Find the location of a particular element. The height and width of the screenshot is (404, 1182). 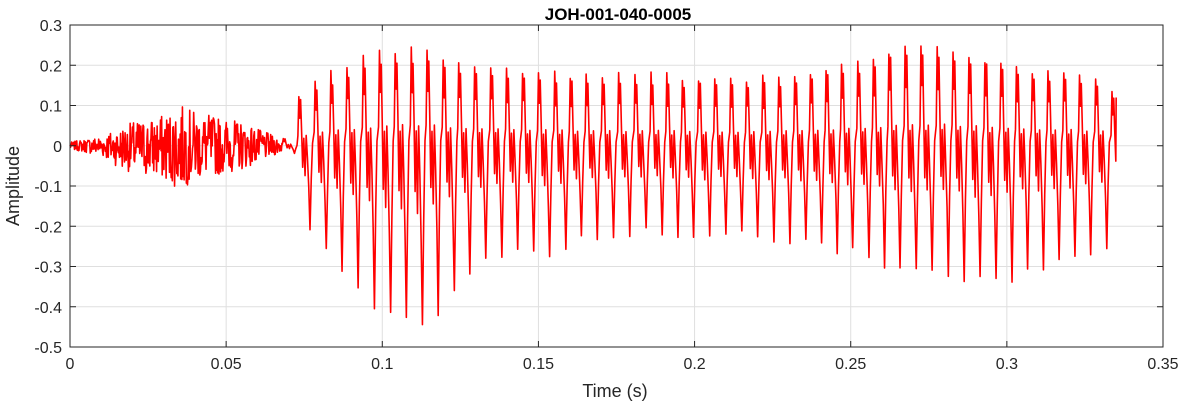

y-tick-label: 0.1 is located at coordinates (51, 107).